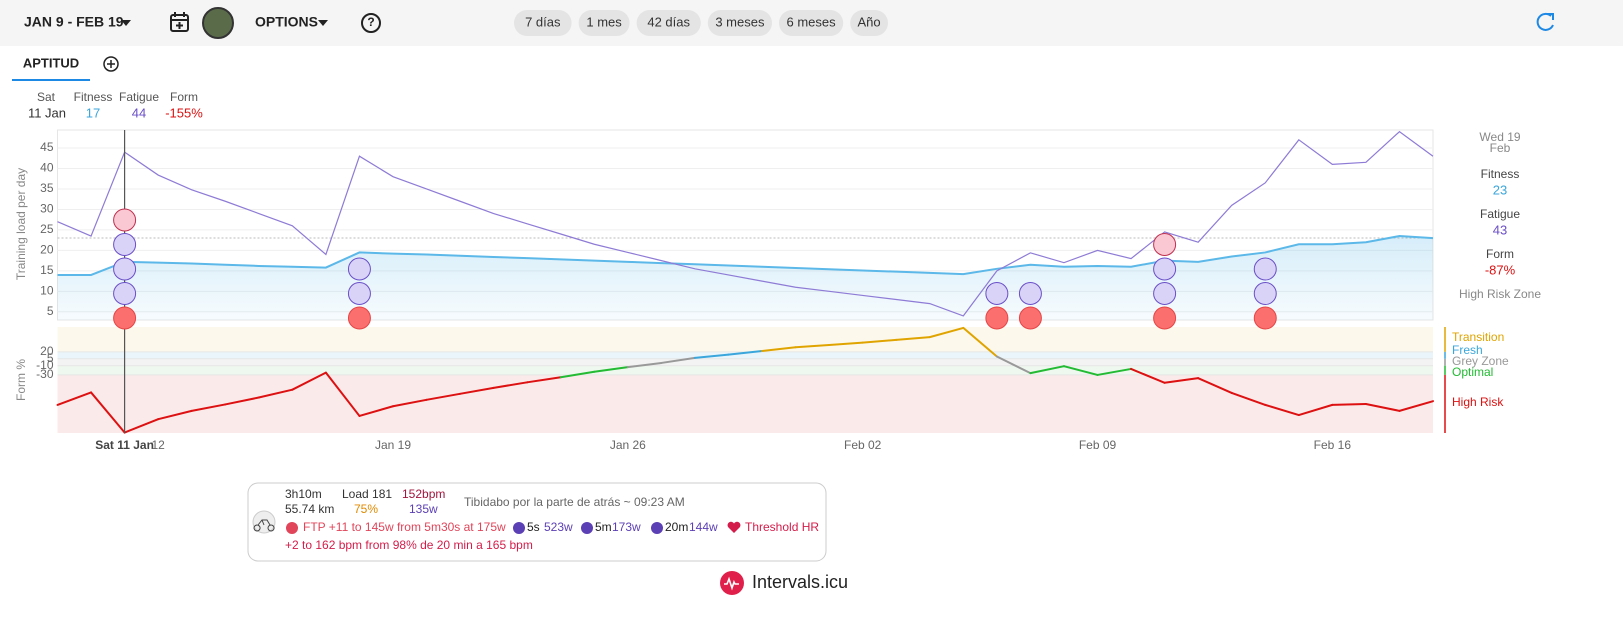  What do you see at coordinates (286, 22) in the screenshot?
I see `options-menu: OPTIONS` at bounding box center [286, 22].